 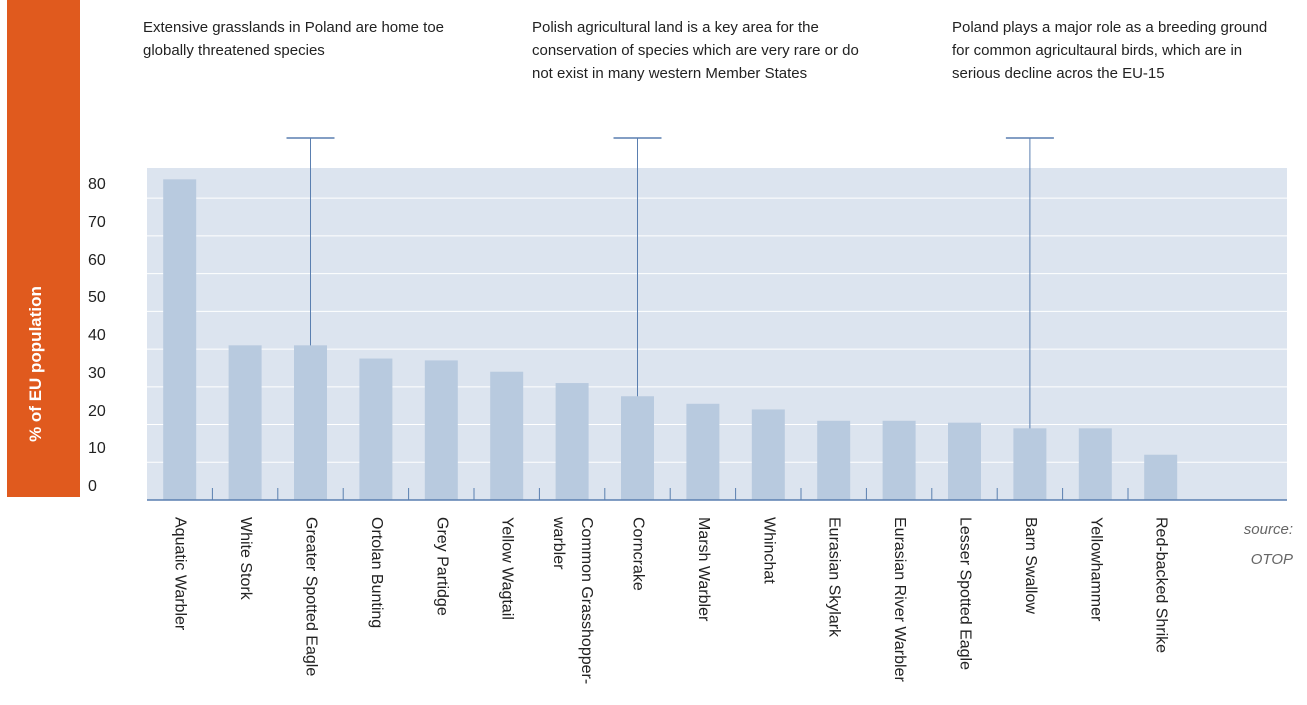 I want to click on x-tick-label: Marsh Warbler, so click(x=703, y=569).